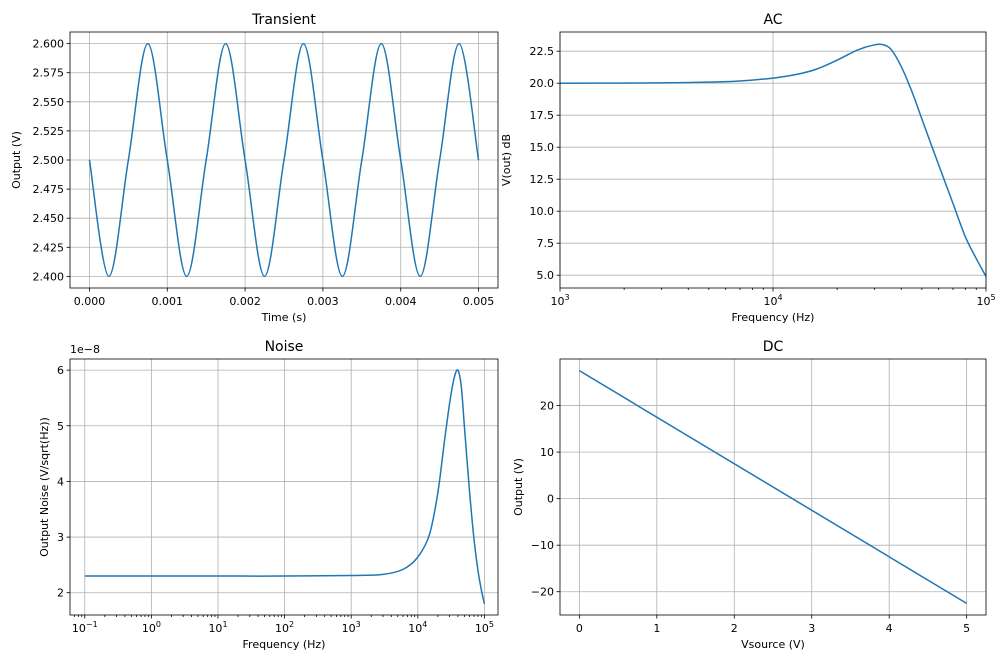 This screenshot has height=667, width=1000. Describe the element at coordinates (542, 179) in the screenshot. I see `y-tick-label: 12.5` at that location.